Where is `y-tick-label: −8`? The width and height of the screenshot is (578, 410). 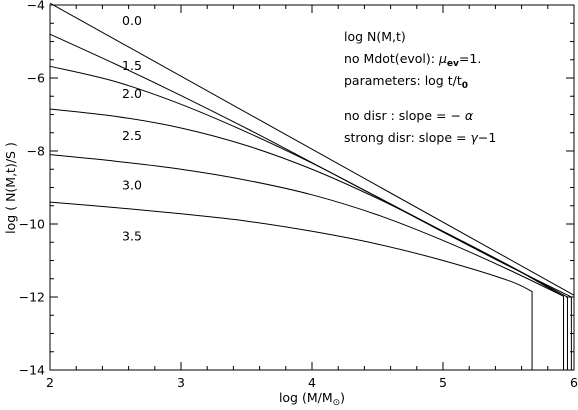
y-tick-label: −8 is located at coordinates (36, 151).